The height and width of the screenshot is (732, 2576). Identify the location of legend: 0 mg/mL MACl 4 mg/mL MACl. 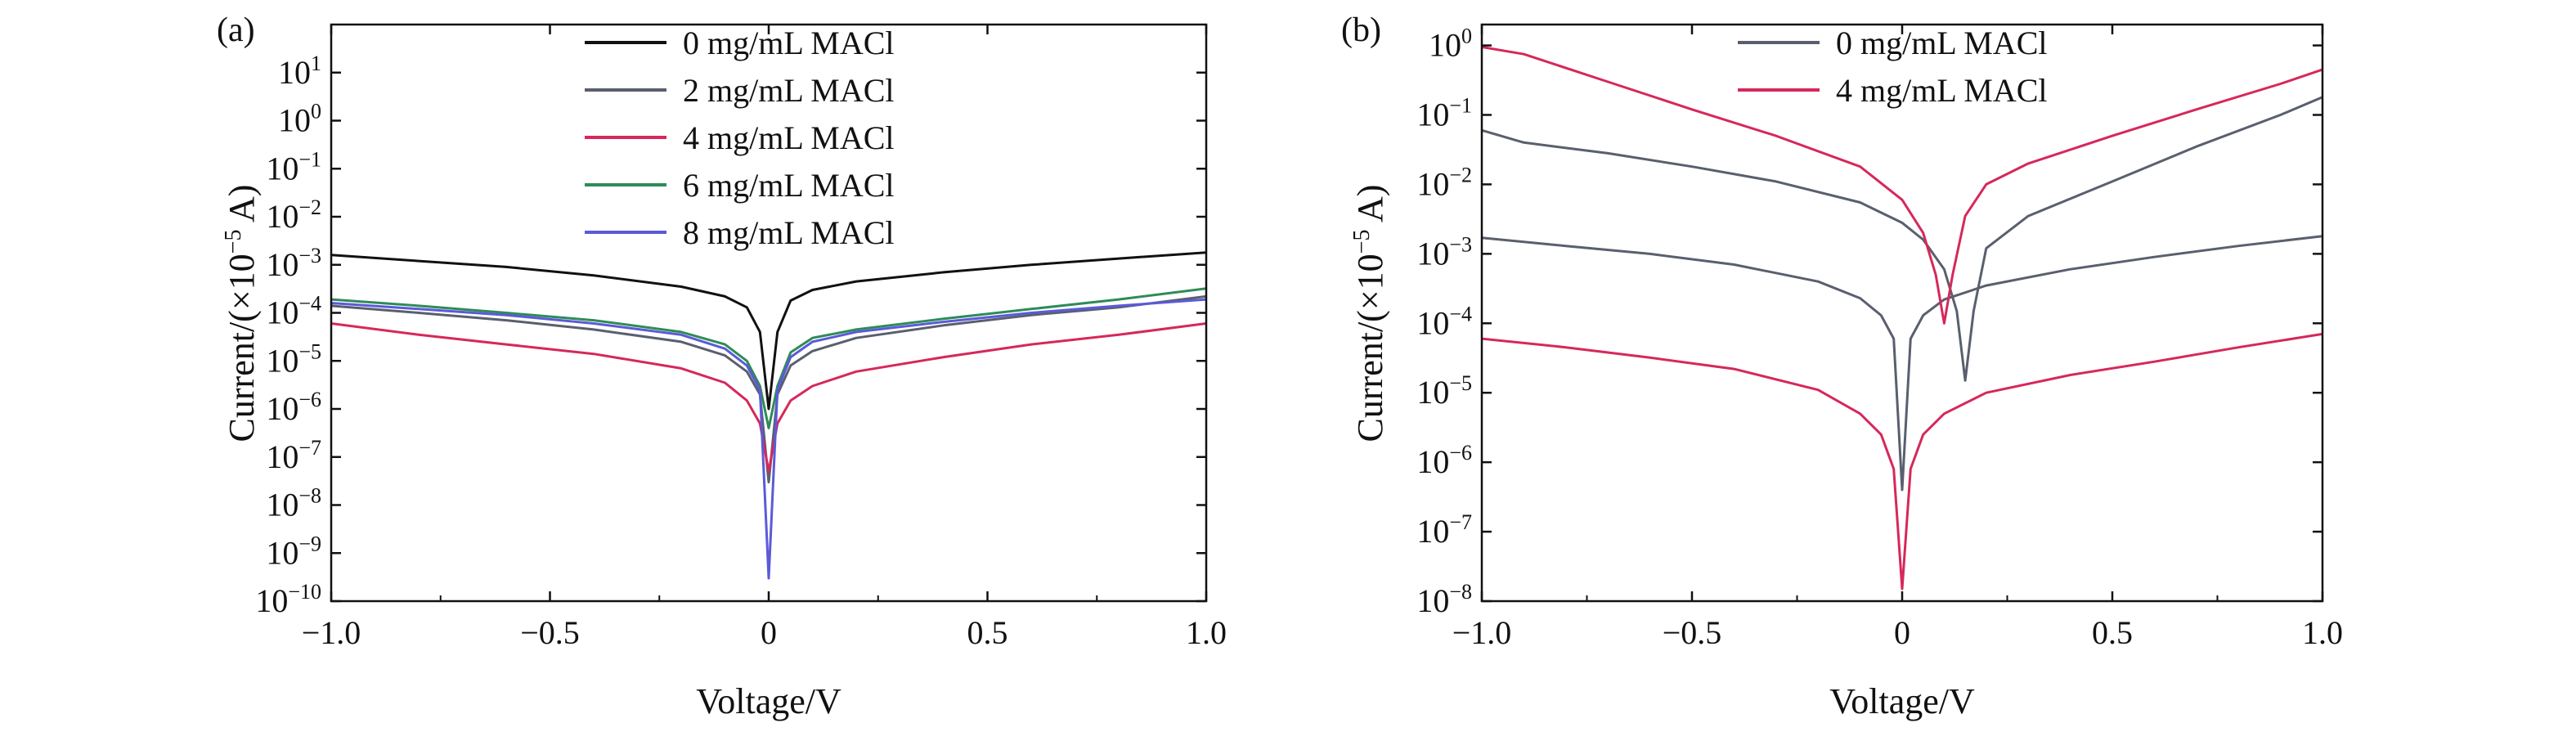
(1893, 67).